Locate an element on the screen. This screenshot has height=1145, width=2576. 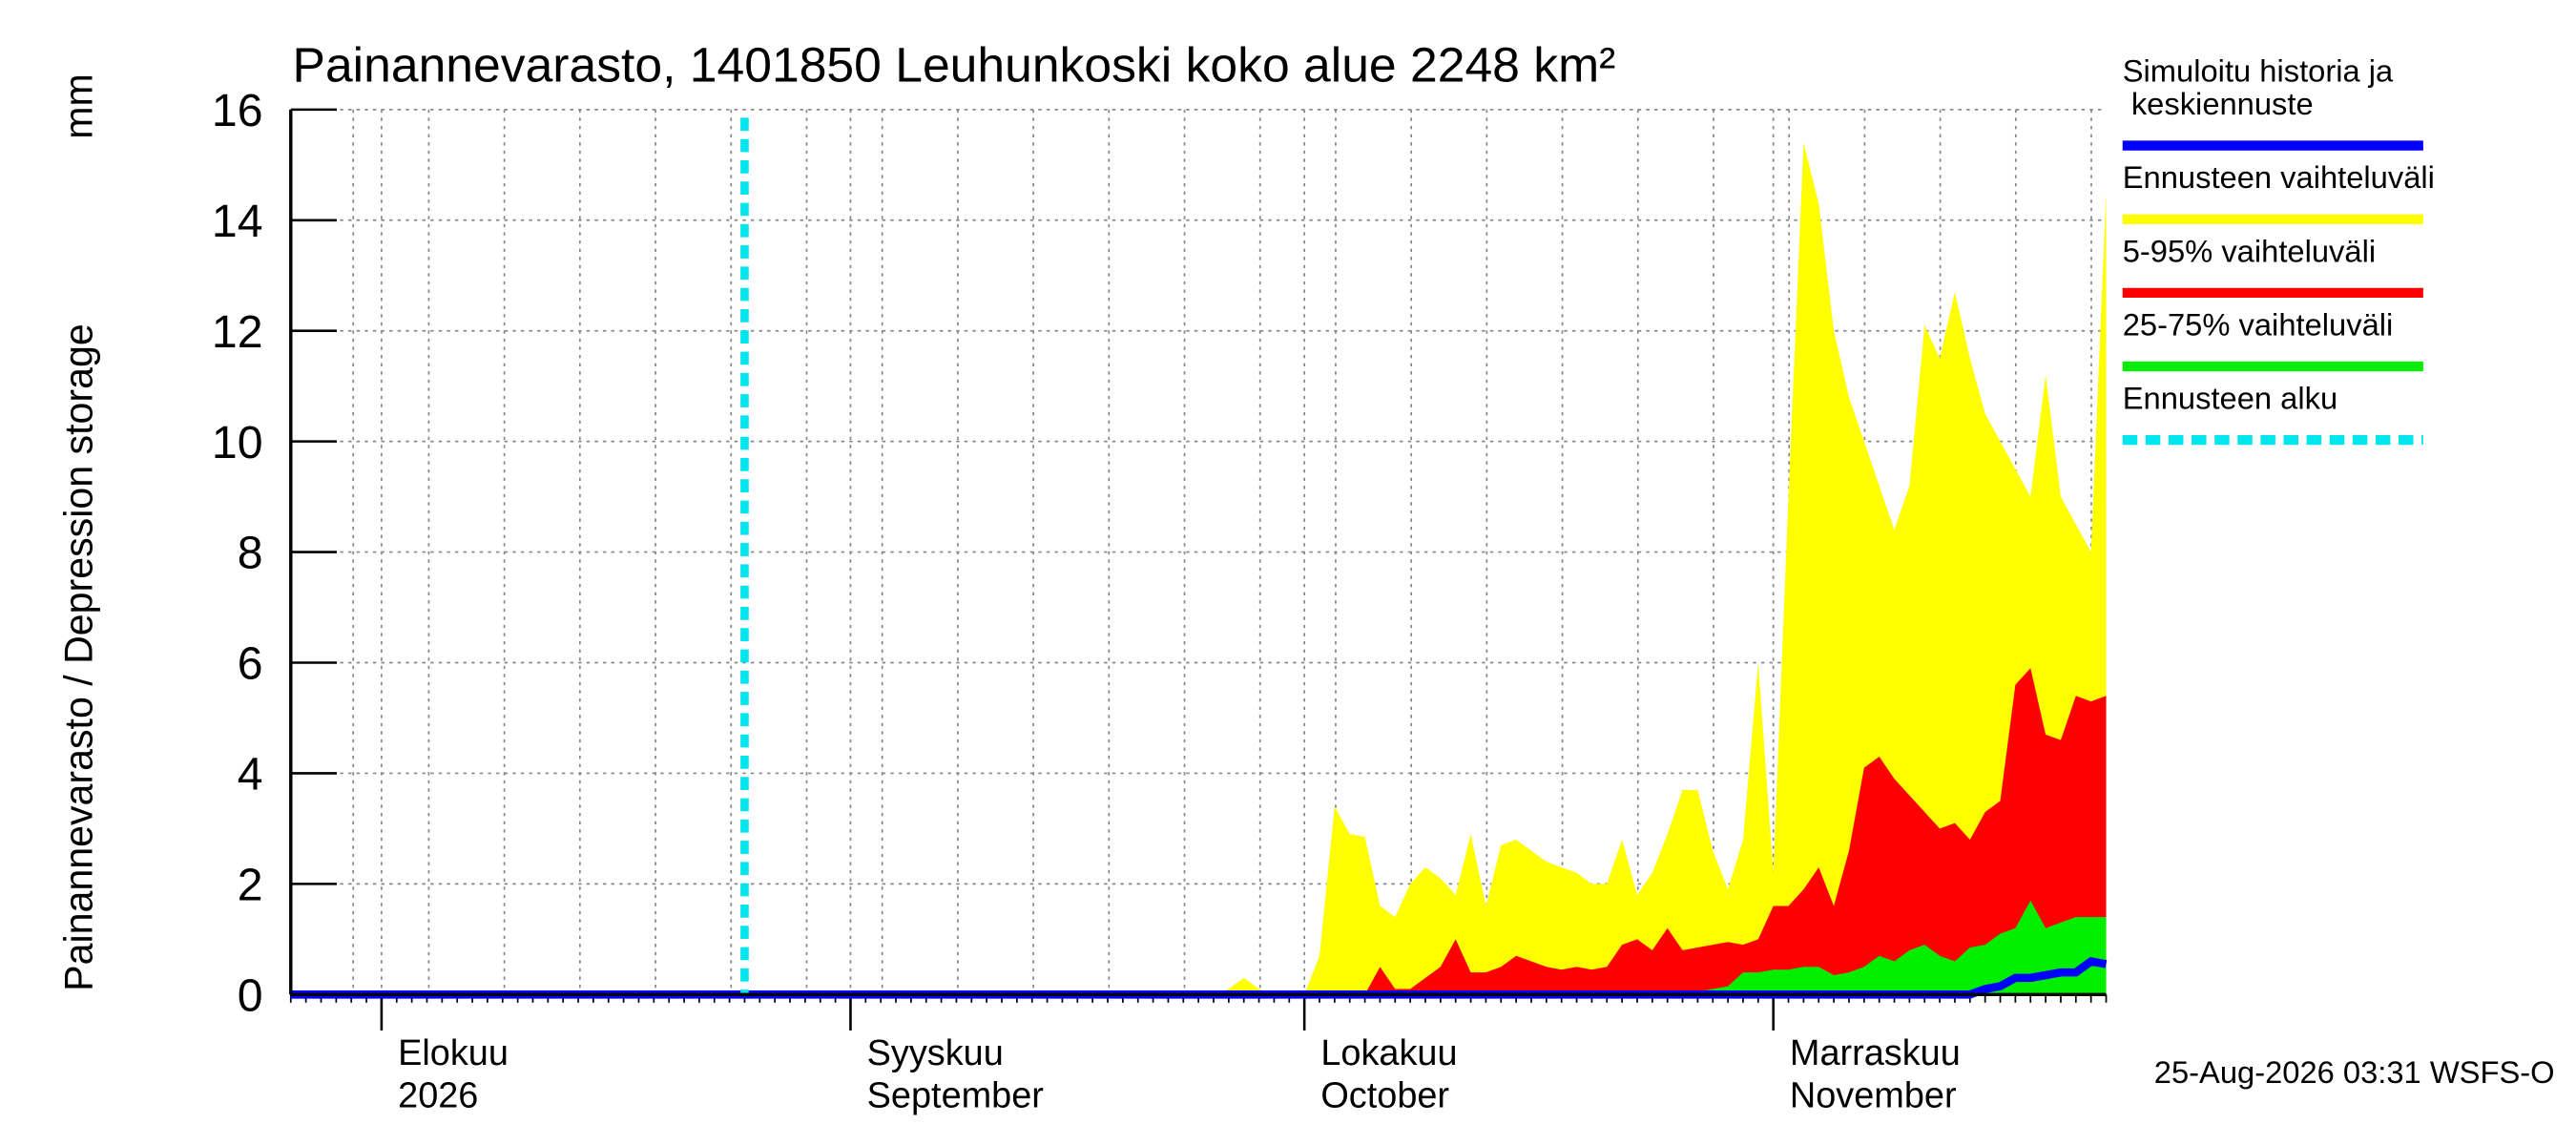
y-axis-unit: mm is located at coordinates (78, 106).